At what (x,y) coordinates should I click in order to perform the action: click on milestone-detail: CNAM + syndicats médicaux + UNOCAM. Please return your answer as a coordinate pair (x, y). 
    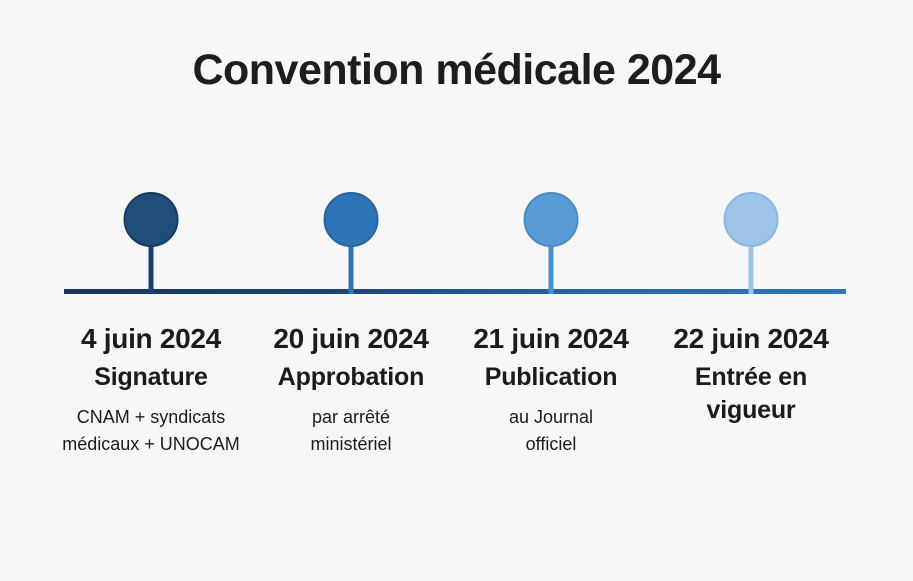
    Looking at the image, I should click on (151, 430).